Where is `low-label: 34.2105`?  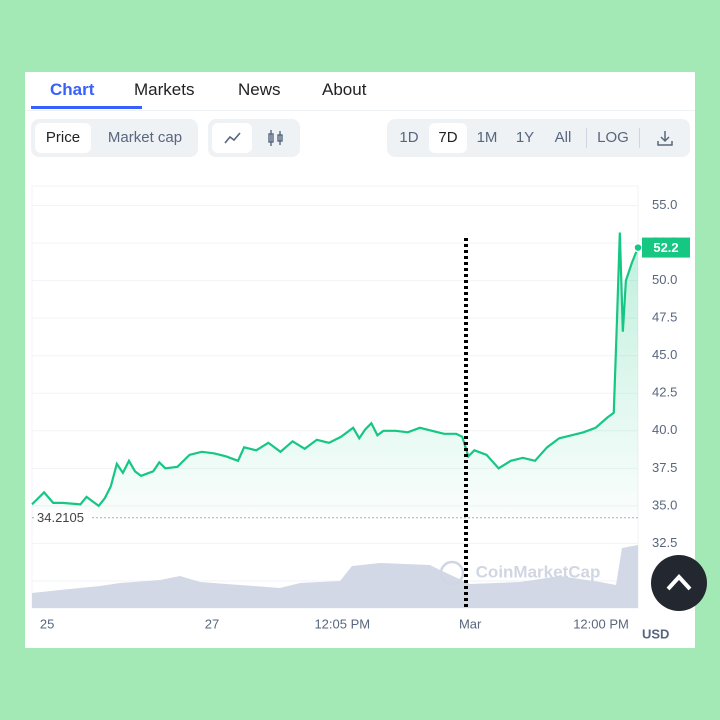 low-label: 34.2105 is located at coordinates (60, 517).